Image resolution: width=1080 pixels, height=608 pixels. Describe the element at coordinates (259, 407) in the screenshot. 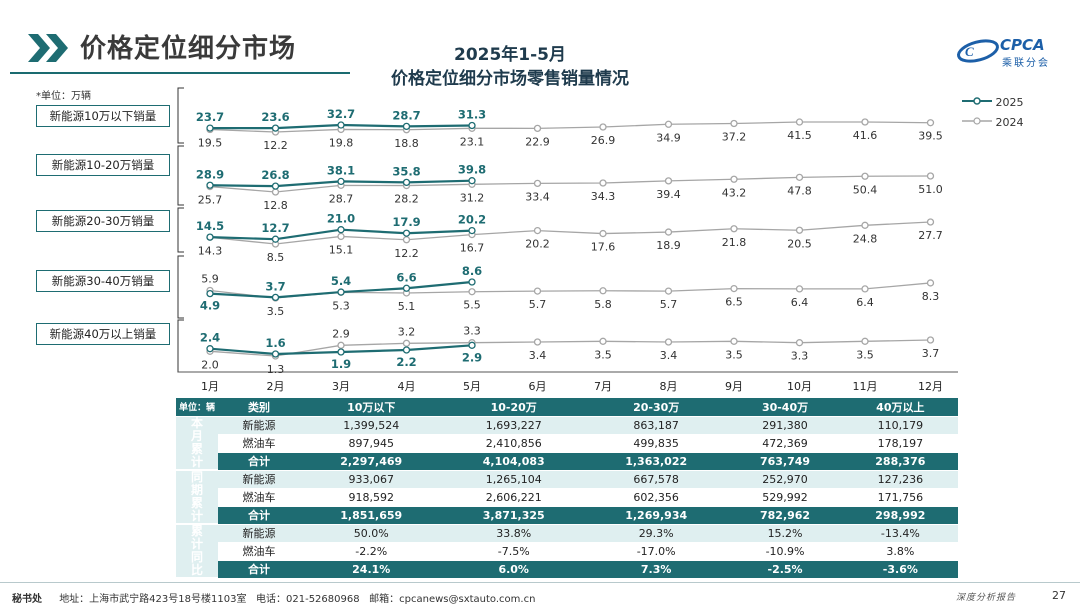

I see `table-header-cell: 类别` at that location.